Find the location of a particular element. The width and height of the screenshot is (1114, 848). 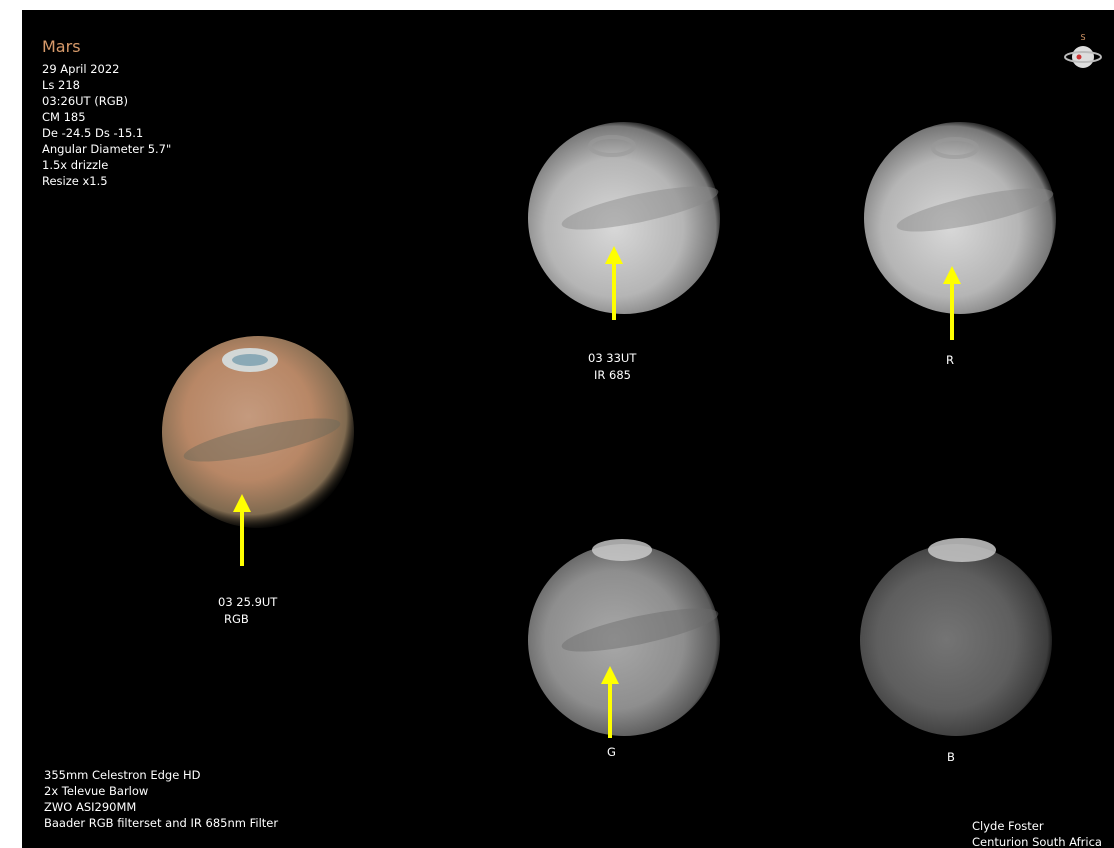

equipment-line: Baader RGB filterset and IR 685nm Filter is located at coordinates (161, 823).